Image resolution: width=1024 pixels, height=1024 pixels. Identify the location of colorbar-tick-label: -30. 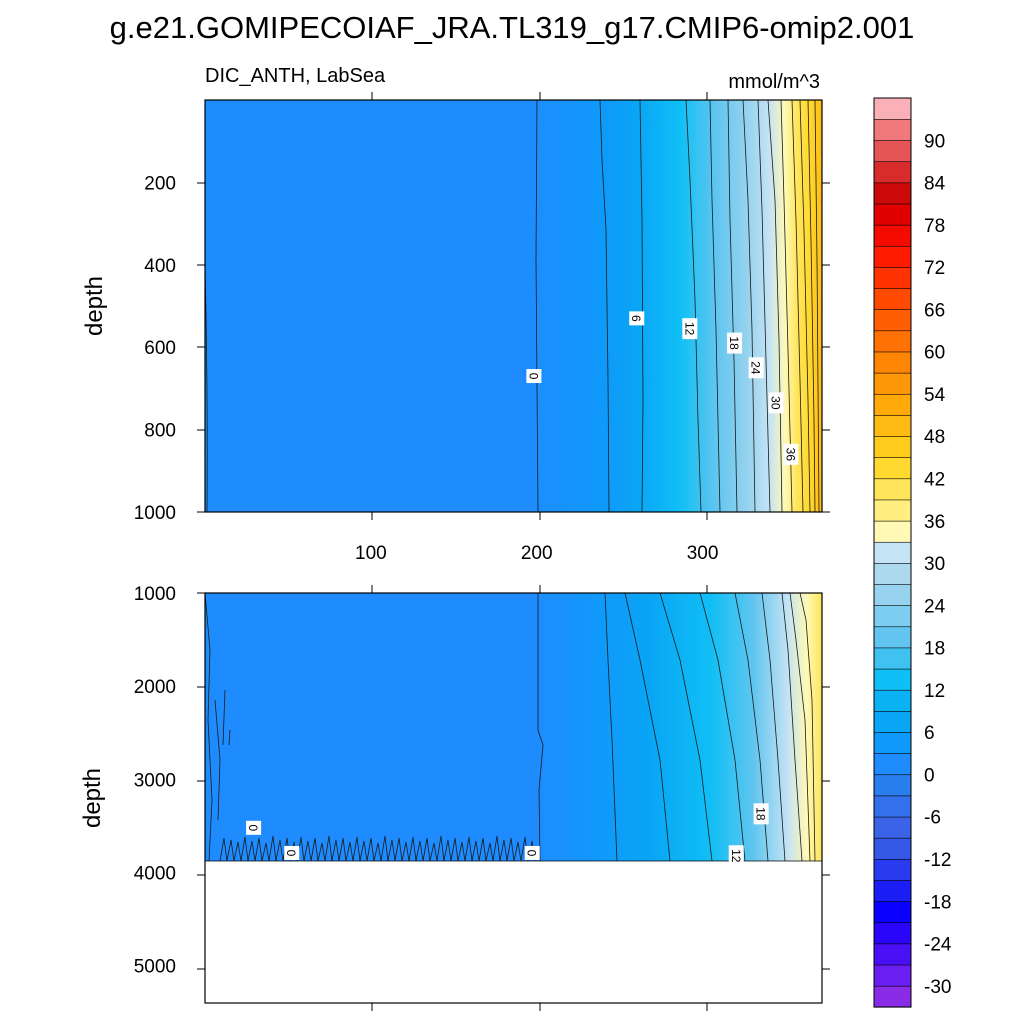
(937, 987).